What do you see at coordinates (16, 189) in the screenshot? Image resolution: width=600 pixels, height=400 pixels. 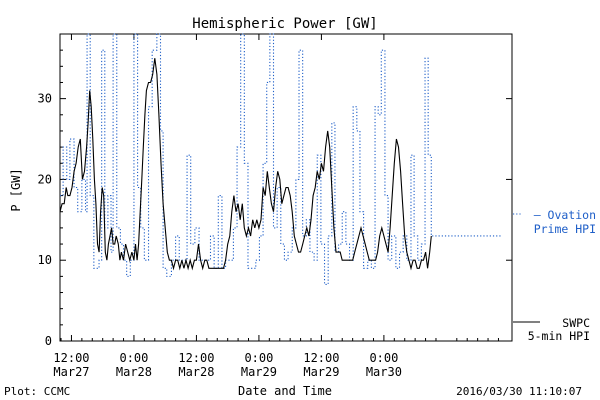 I see `y-axis-label: P [GW]` at bounding box center [16, 189].